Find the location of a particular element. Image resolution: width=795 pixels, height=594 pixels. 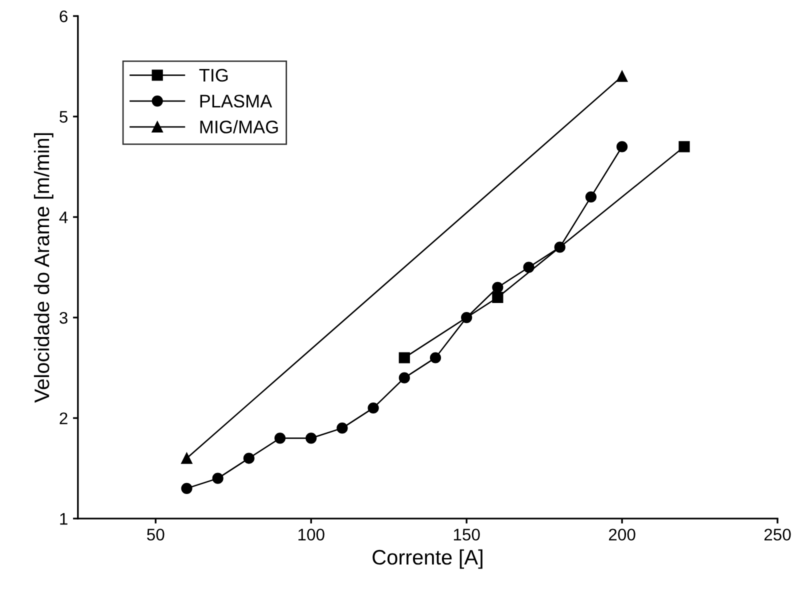

x-tick-label: 150 is located at coordinates (467, 534).